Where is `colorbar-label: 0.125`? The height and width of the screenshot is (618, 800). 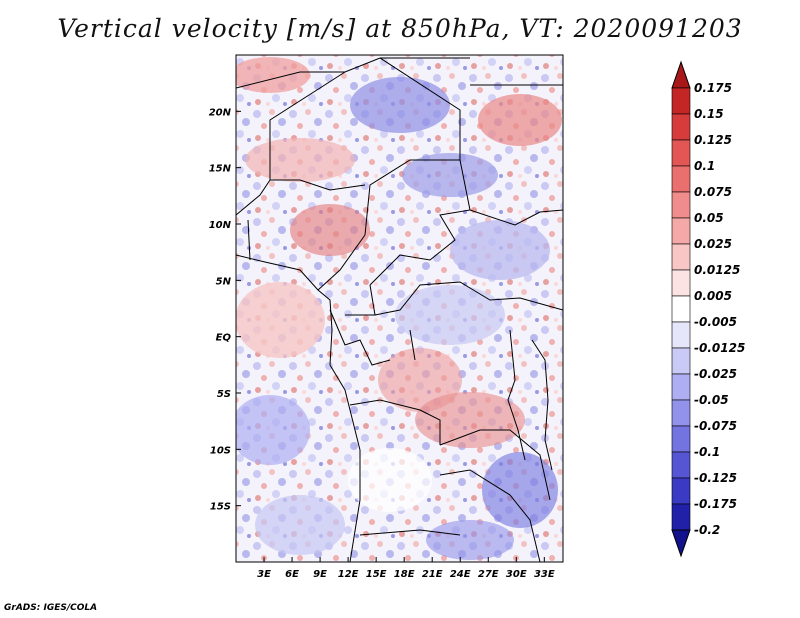 colorbar-label: 0.125 is located at coordinates (713, 140).